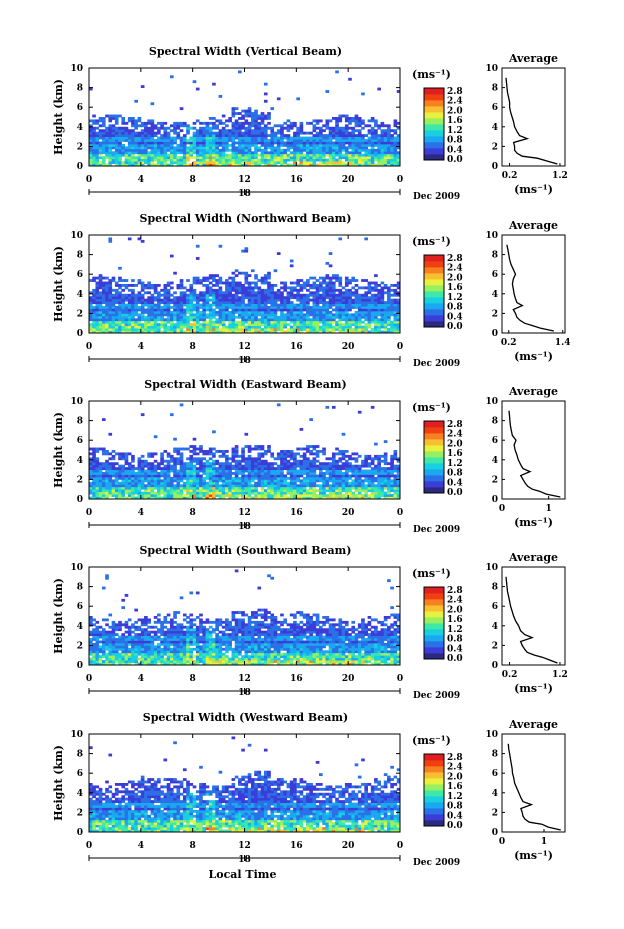 The image size is (624, 929). Describe the element at coordinates (58, 450) in the screenshot. I see `y-axis-label: Height (km)` at that location.